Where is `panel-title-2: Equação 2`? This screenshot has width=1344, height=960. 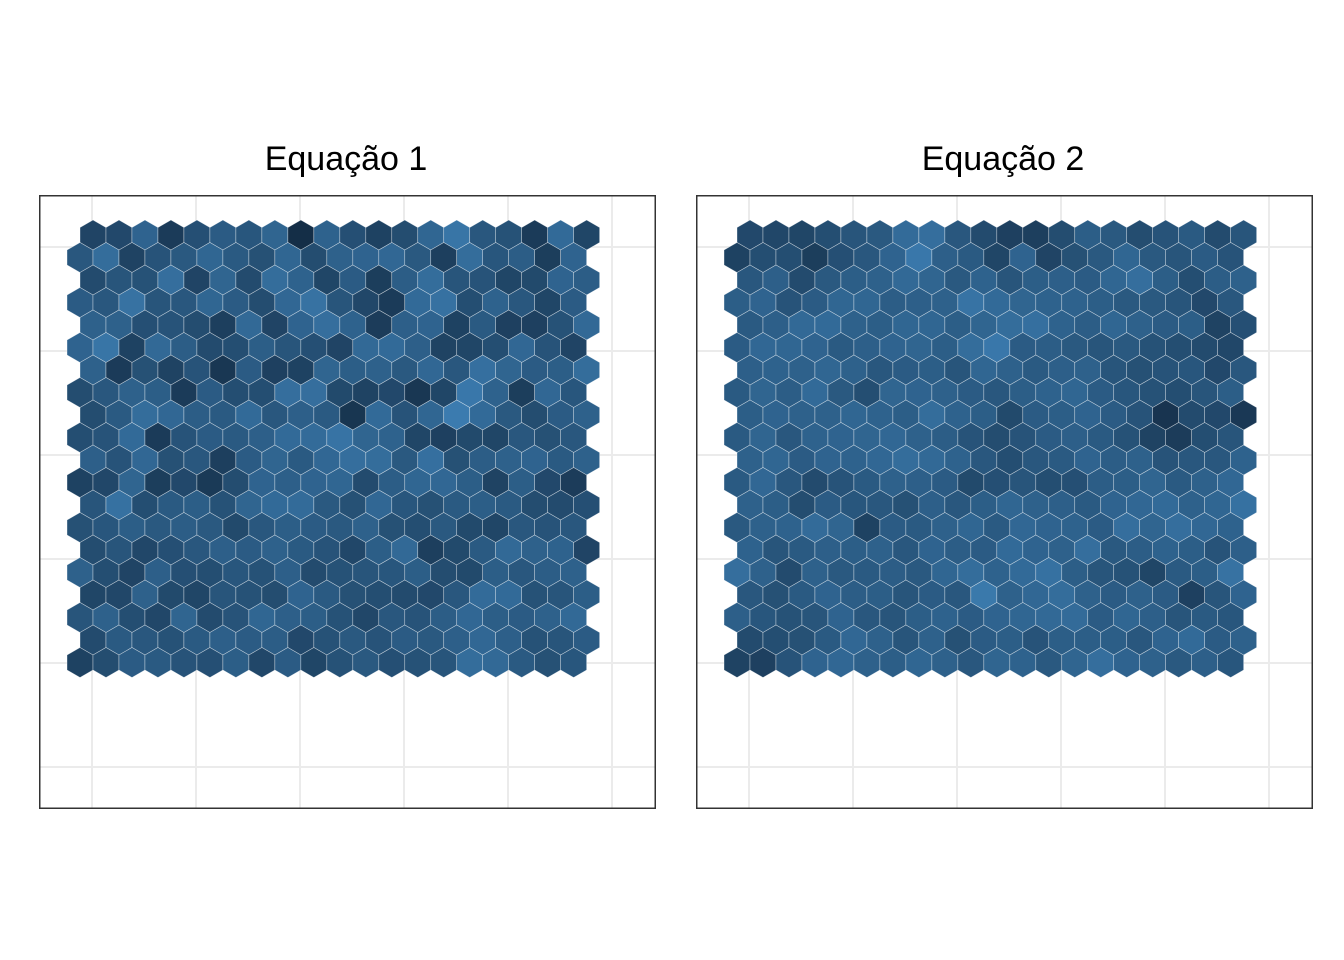 panel-title-2: Equação 2 is located at coordinates (1003, 159).